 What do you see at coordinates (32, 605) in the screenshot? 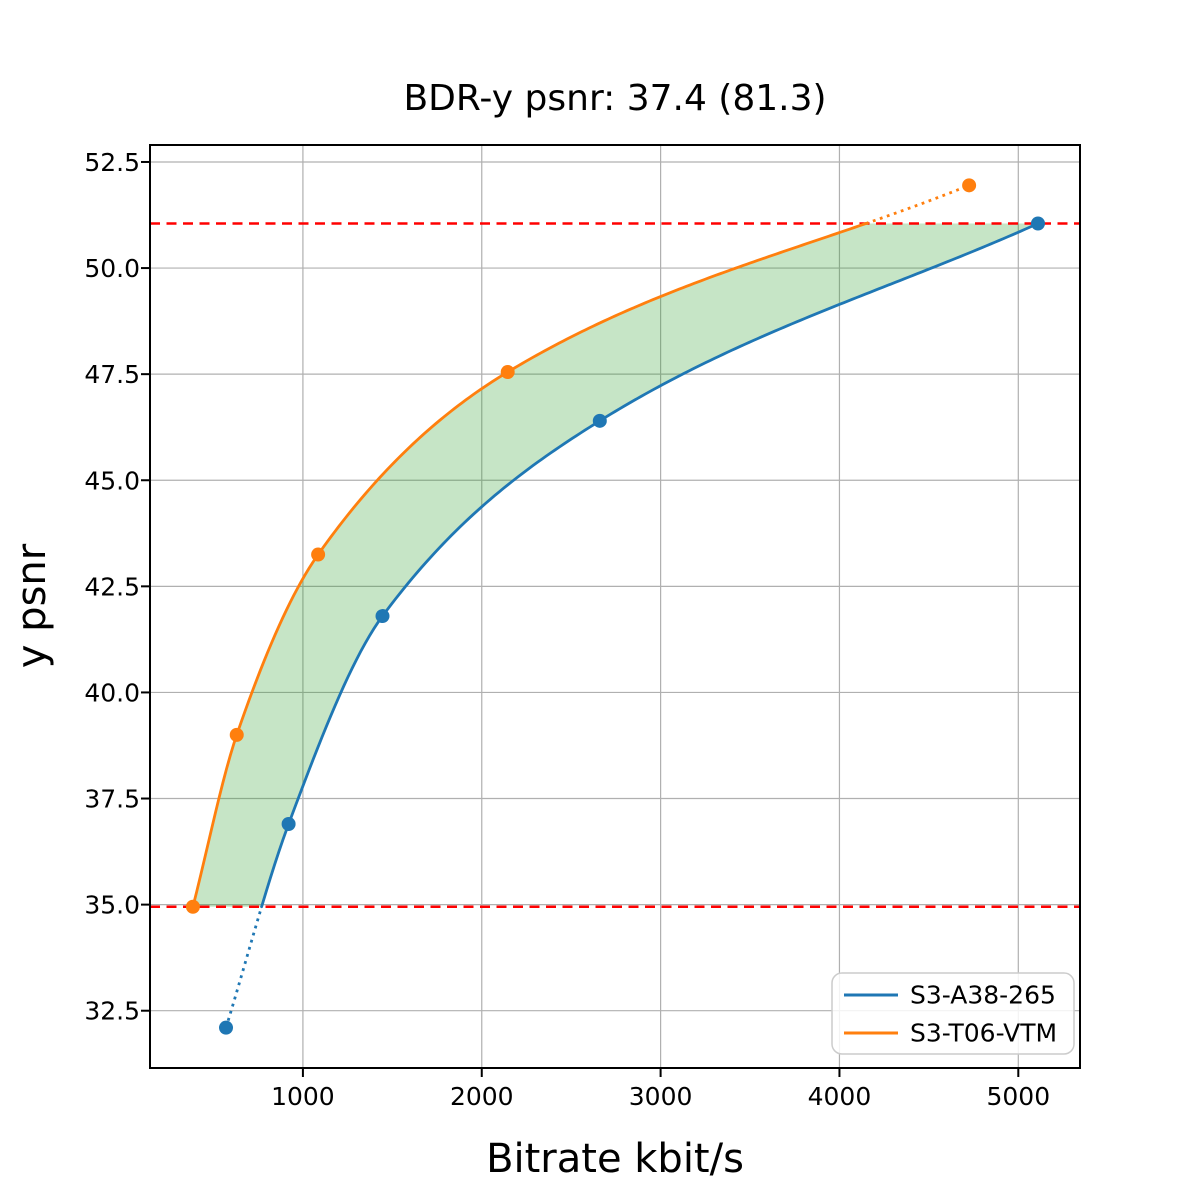
I see `y-axis-label: y psnr` at bounding box center [32, 605].